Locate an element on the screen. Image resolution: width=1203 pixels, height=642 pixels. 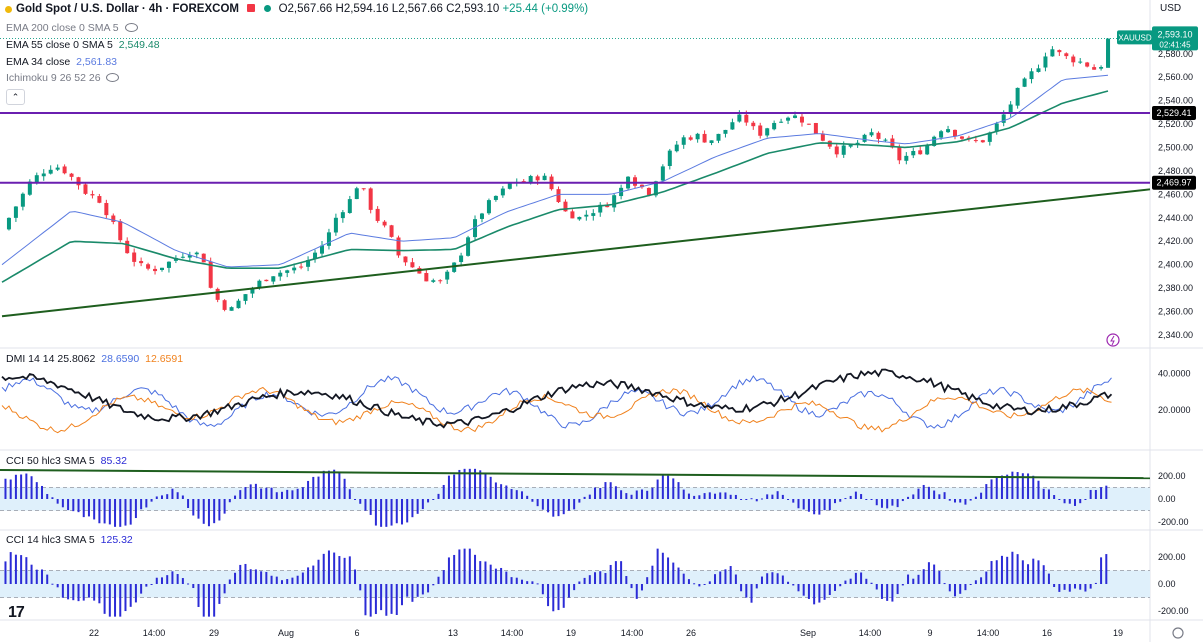
time-tick-label: 26 is located at coordinates (691, 633).